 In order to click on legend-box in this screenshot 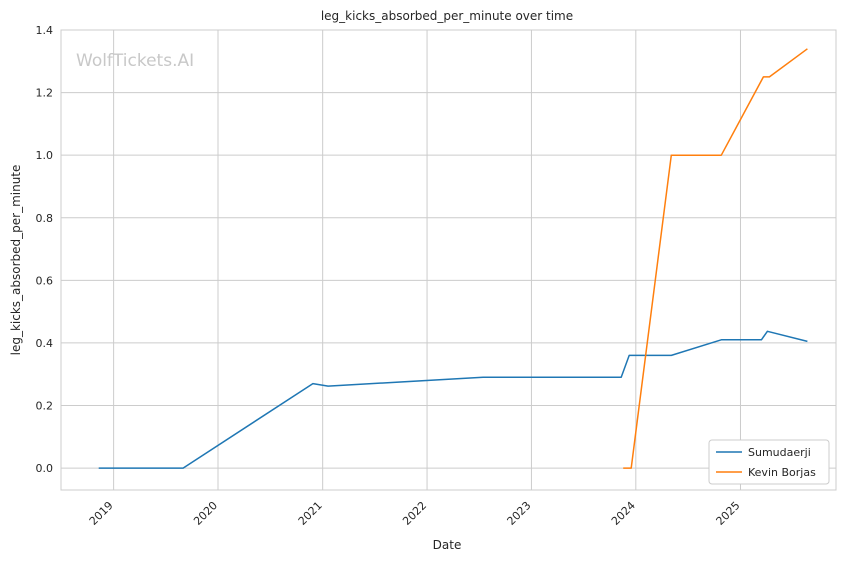, I will do `click(769, 462)`.